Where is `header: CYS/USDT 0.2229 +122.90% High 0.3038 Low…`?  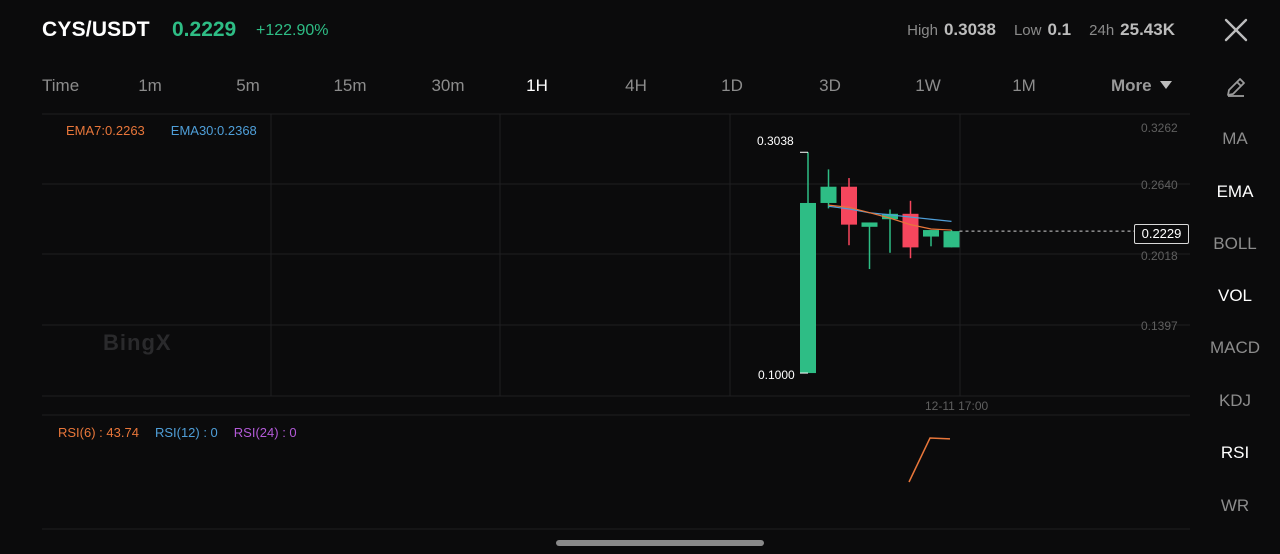 header: CYS/USDT 0.2229 +122.90% High 0.3038 Low… is located at coordinates (640, 31).